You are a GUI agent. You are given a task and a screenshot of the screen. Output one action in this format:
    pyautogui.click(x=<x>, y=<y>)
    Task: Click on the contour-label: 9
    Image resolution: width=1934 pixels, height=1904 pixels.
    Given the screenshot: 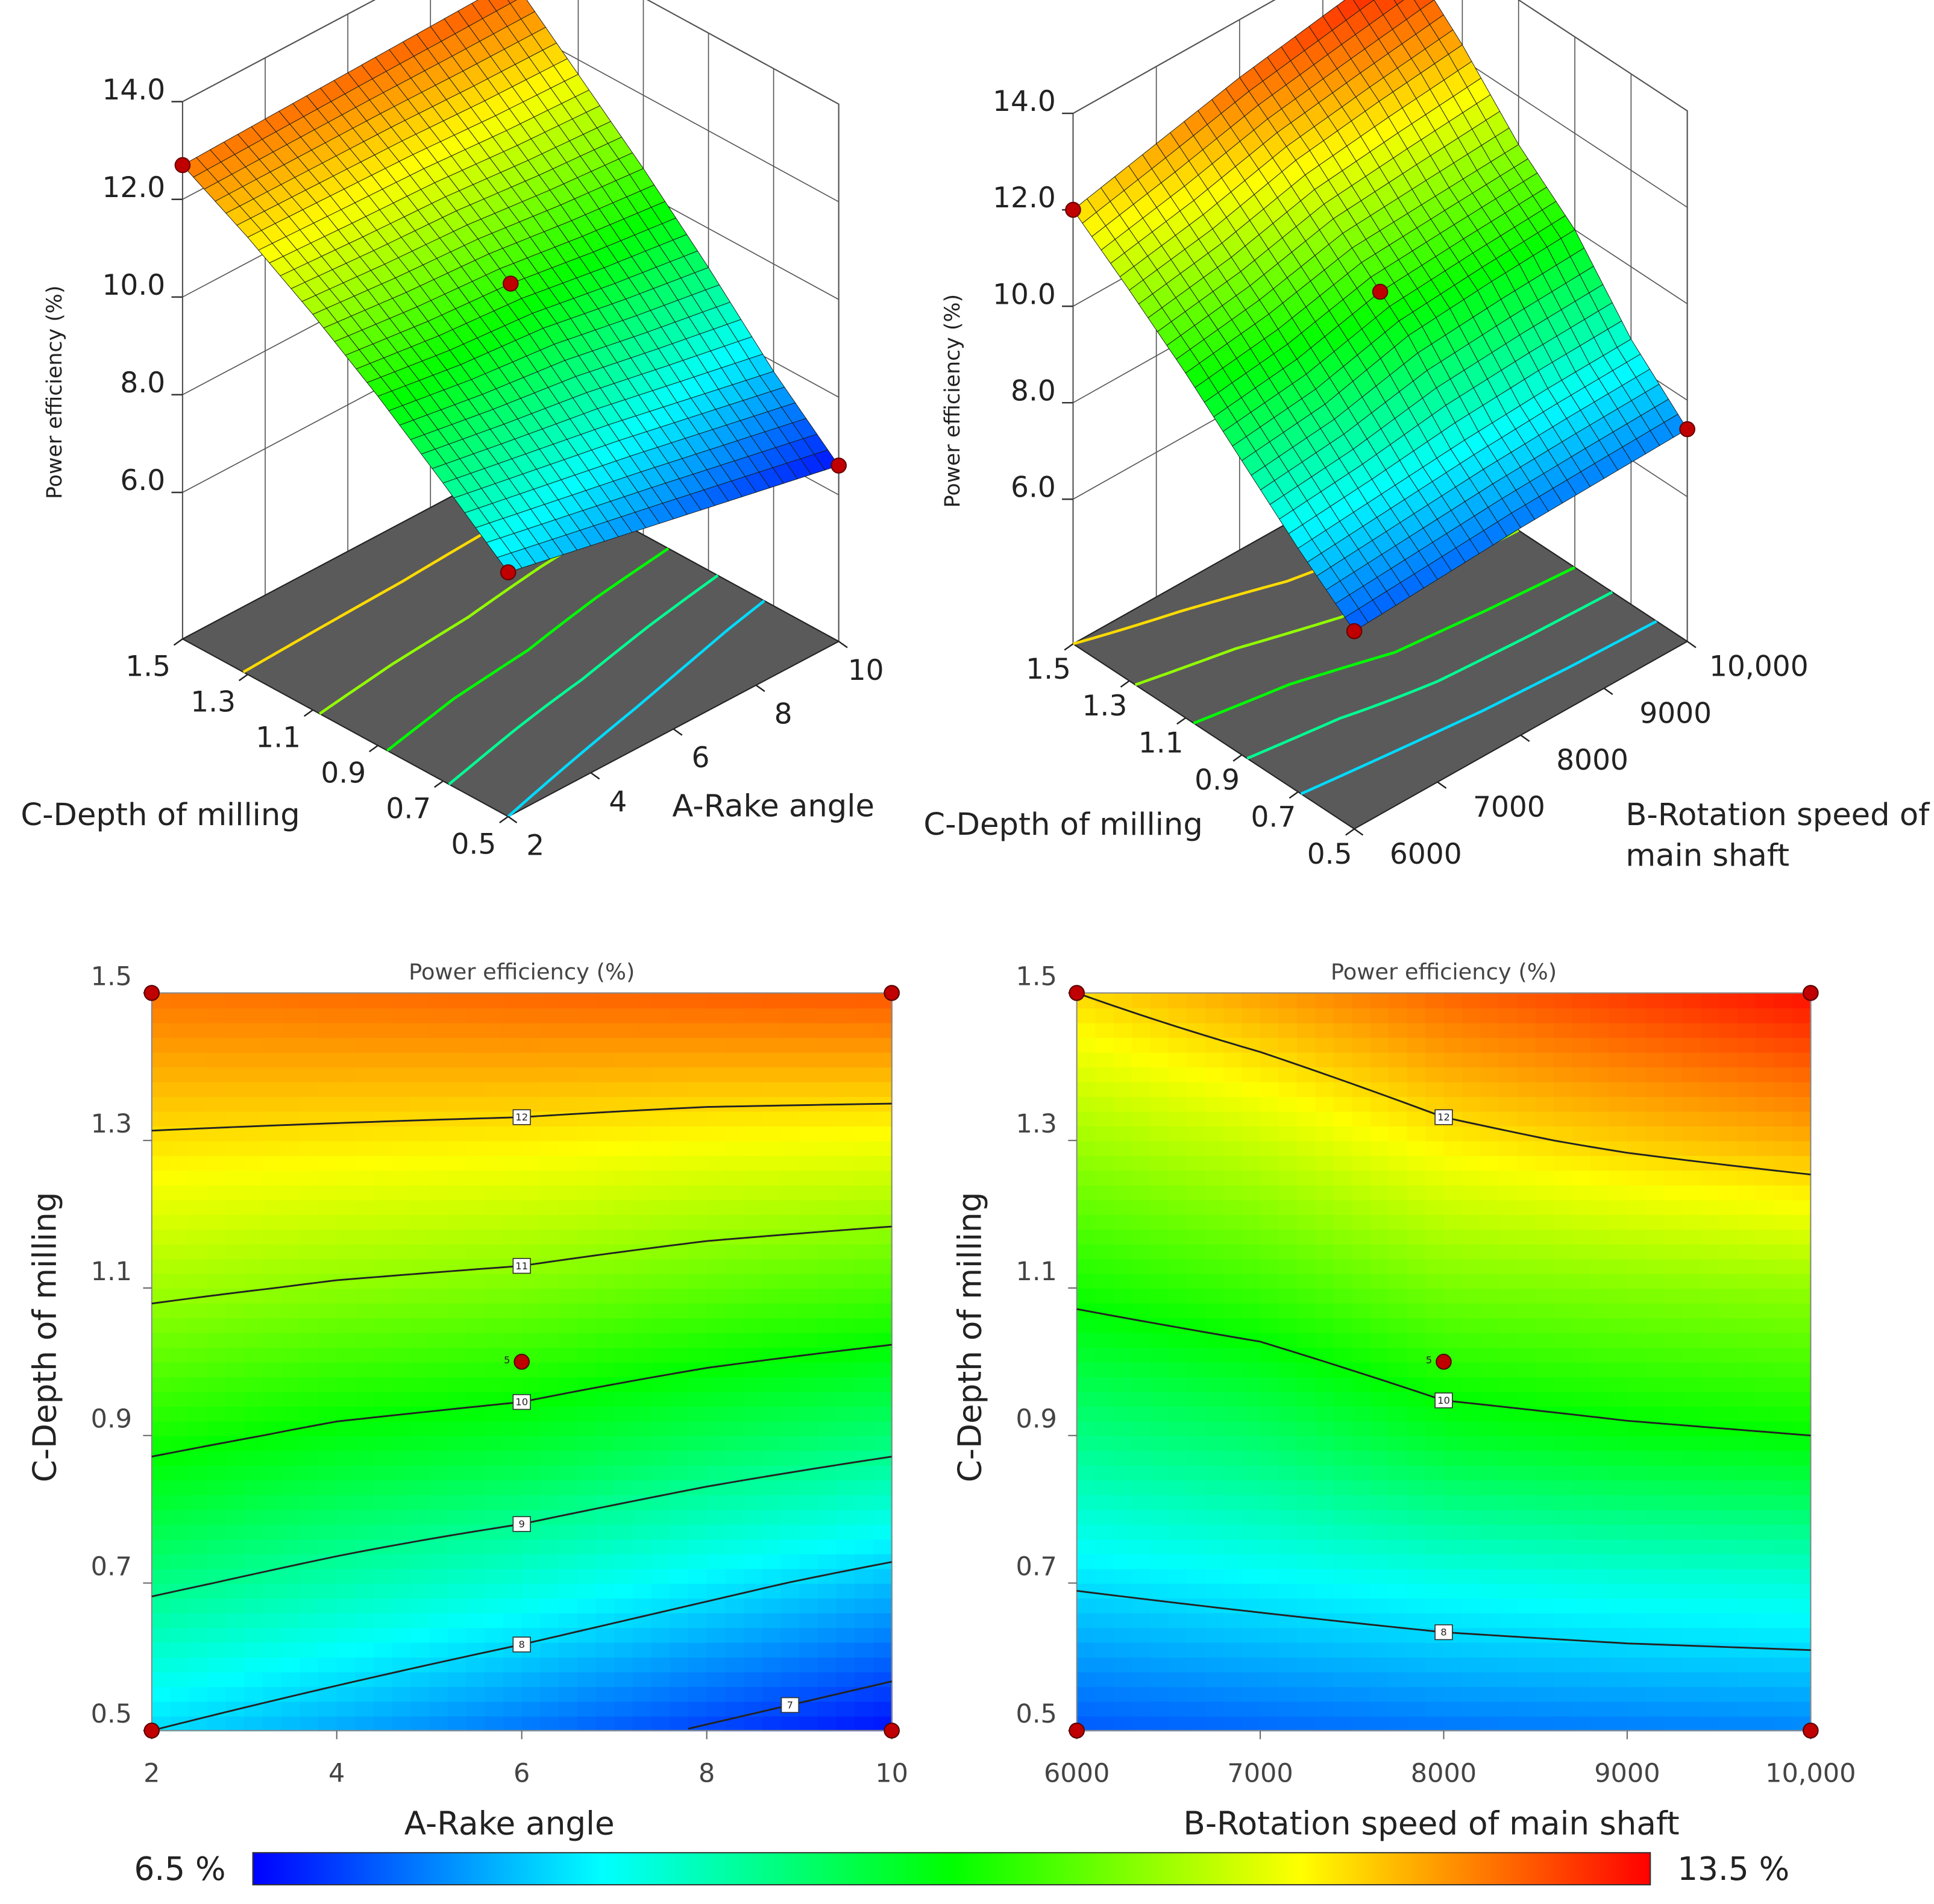 What is the action you would take?
    pyautogui.click(x=521, y=1524)
    